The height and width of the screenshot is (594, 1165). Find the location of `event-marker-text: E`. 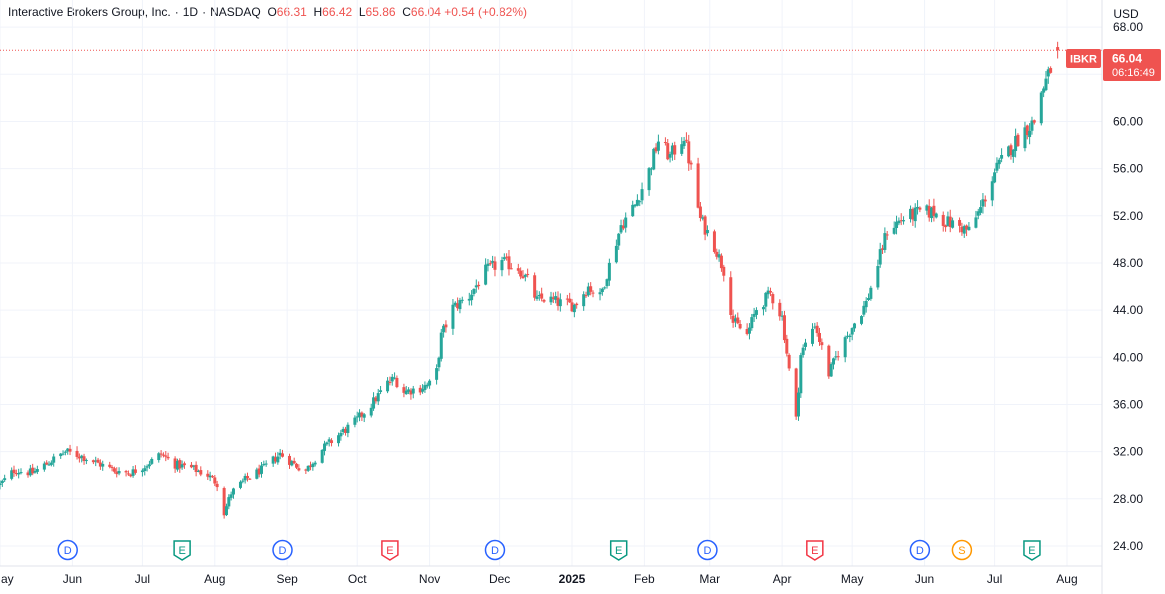

event-marker-text: E is located at coordinates (1031, 551).